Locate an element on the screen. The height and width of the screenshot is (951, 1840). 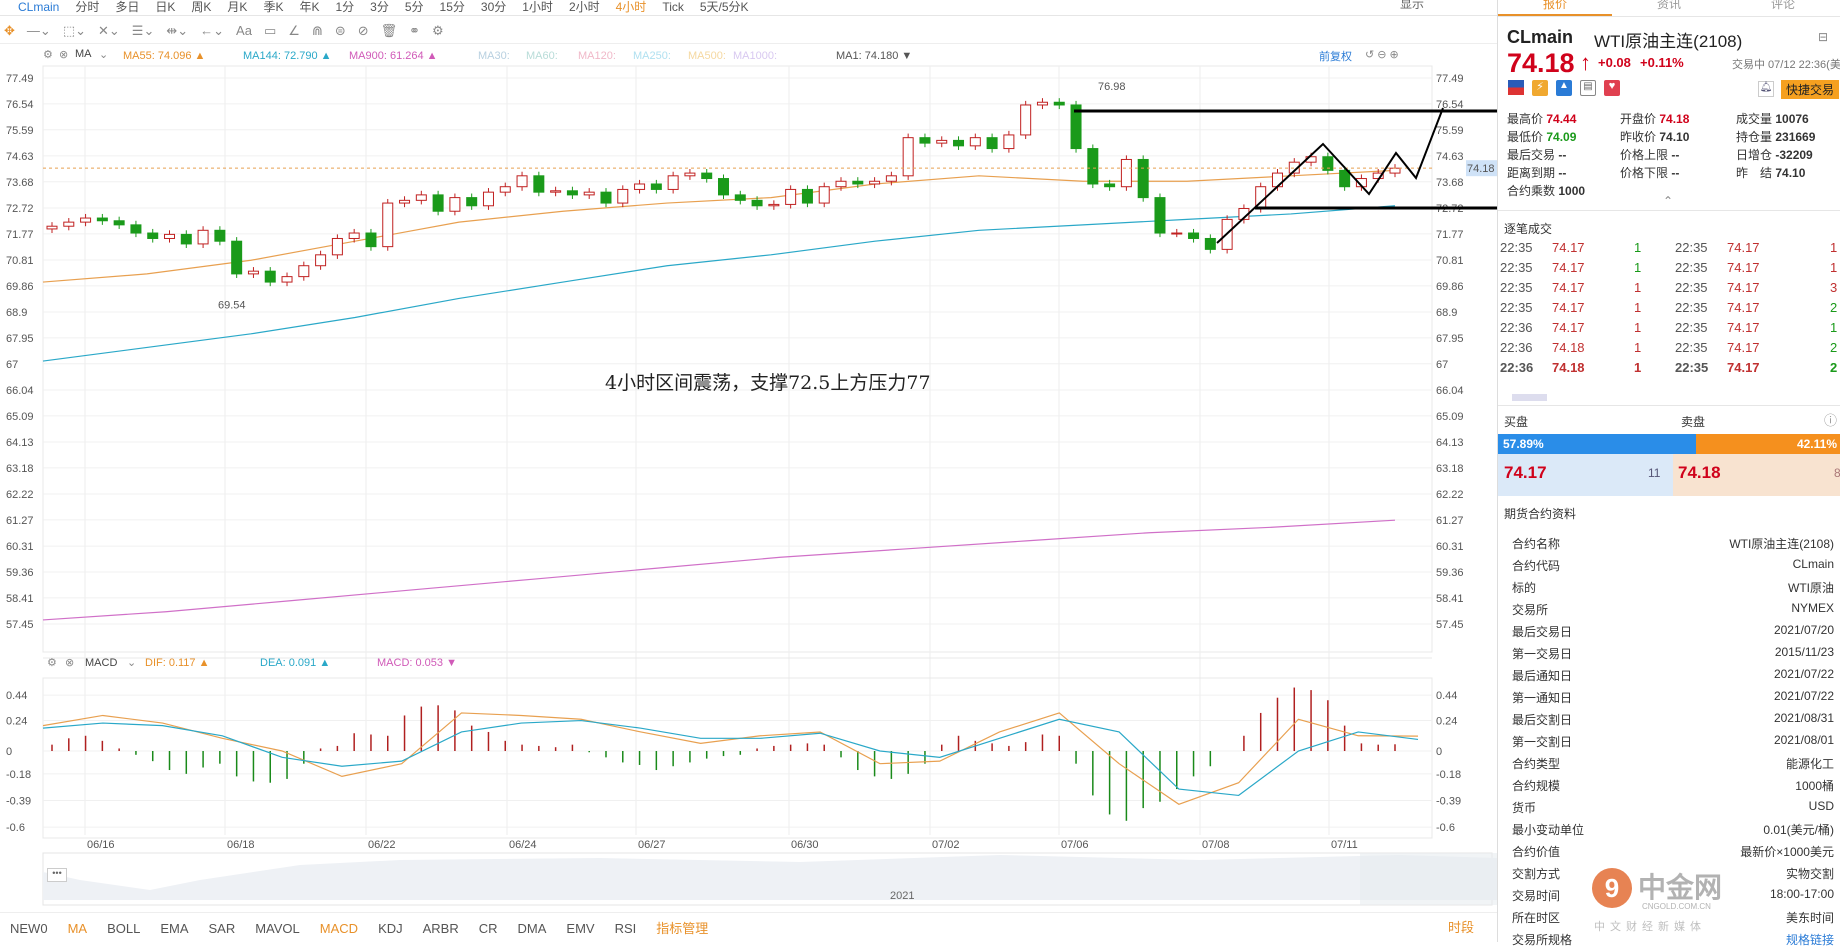
indicator-sar: SAR is located at coordinates (222, 928).